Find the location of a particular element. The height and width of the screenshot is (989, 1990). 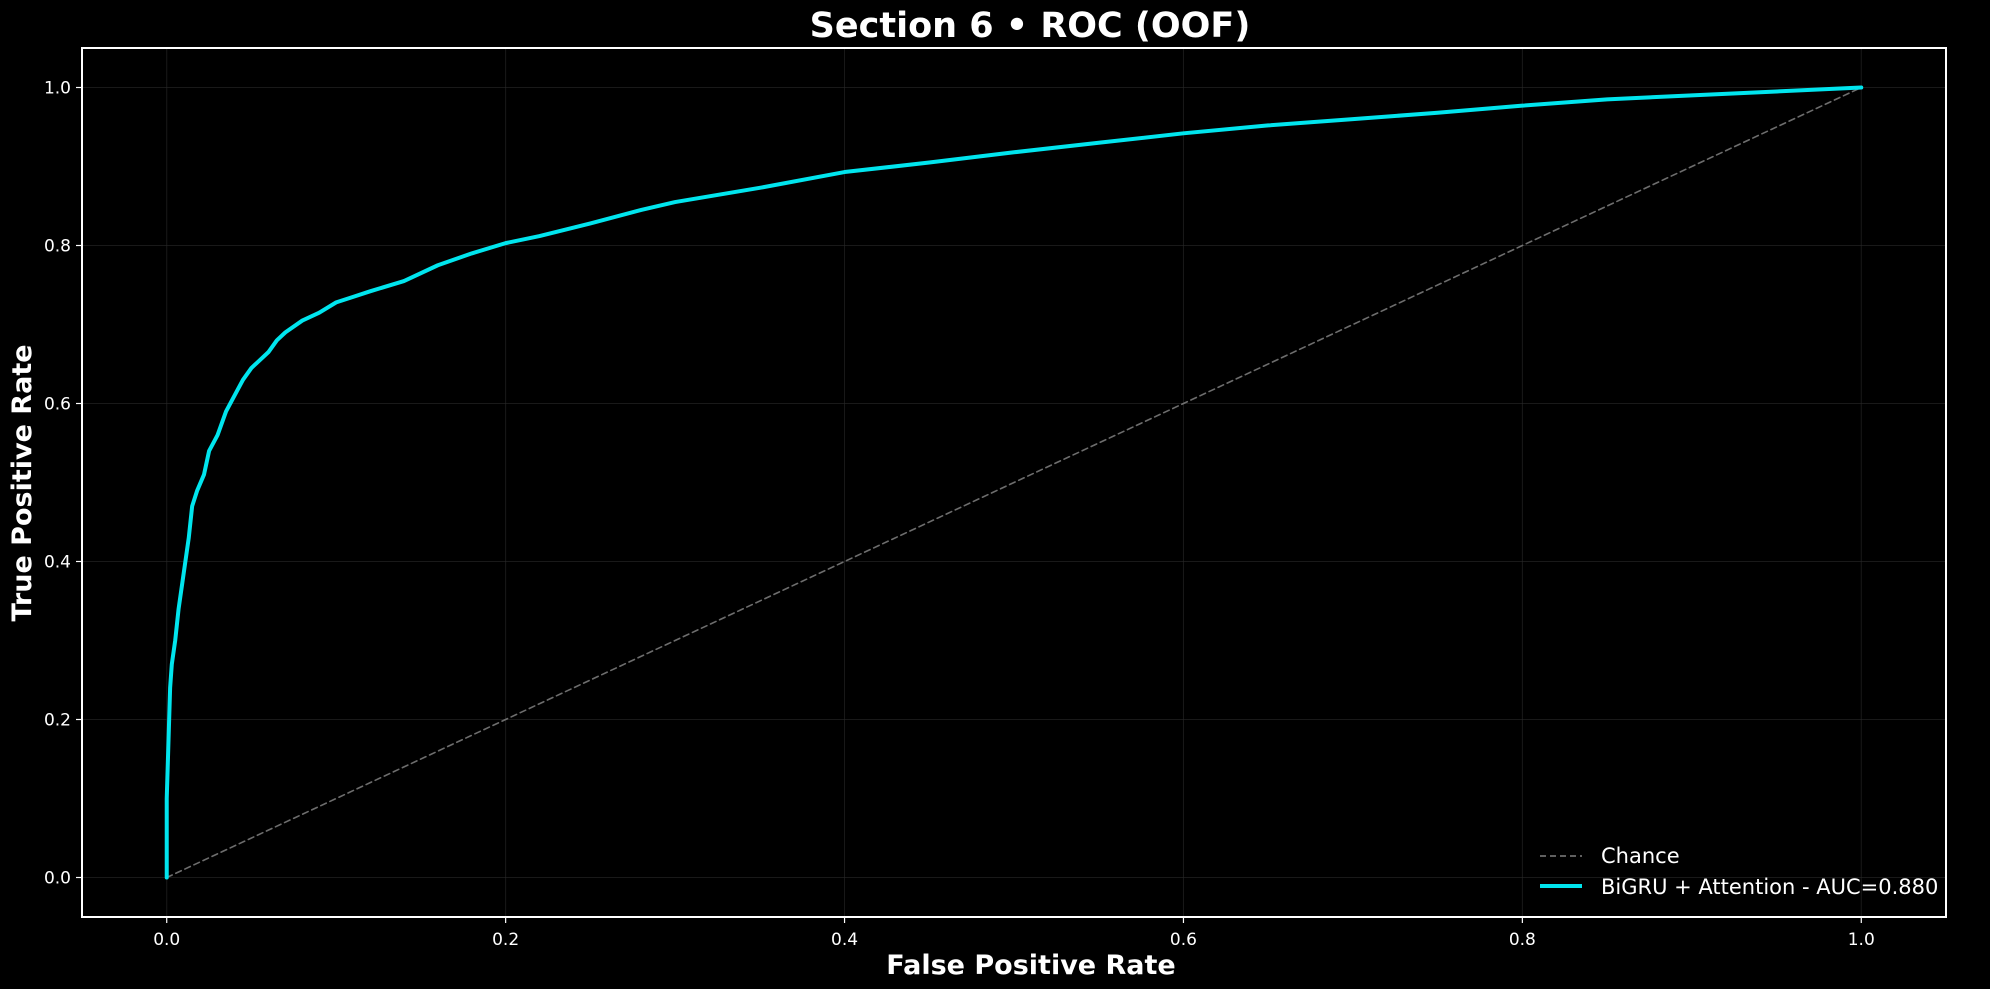

legend: Chance BiGRU + Attention - AUC=0.880 is located at coordinates (1739, 871).